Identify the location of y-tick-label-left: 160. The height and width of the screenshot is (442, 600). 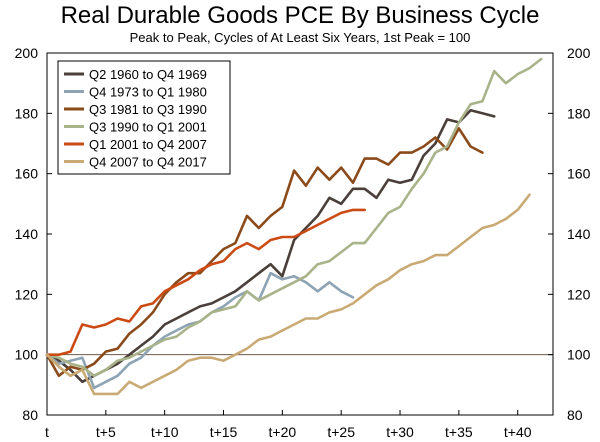
(27, 174).